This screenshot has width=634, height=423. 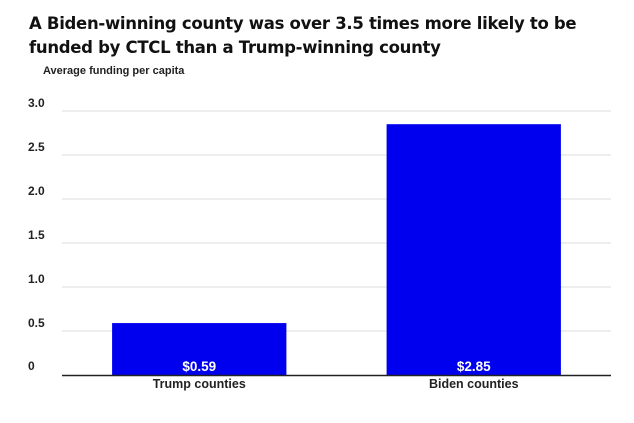 I want to click on y-tick-label: 1.5, so click(x=36, y=235).